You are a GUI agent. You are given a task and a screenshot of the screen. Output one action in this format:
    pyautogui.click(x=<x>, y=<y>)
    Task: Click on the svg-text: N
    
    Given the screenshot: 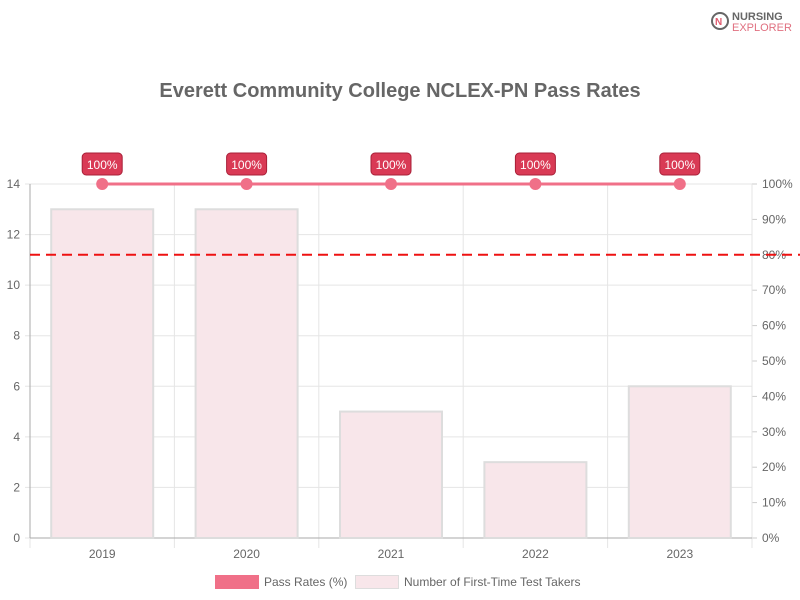 What is the action you would take?
    pyautogui.click(x=718, y=22)
    